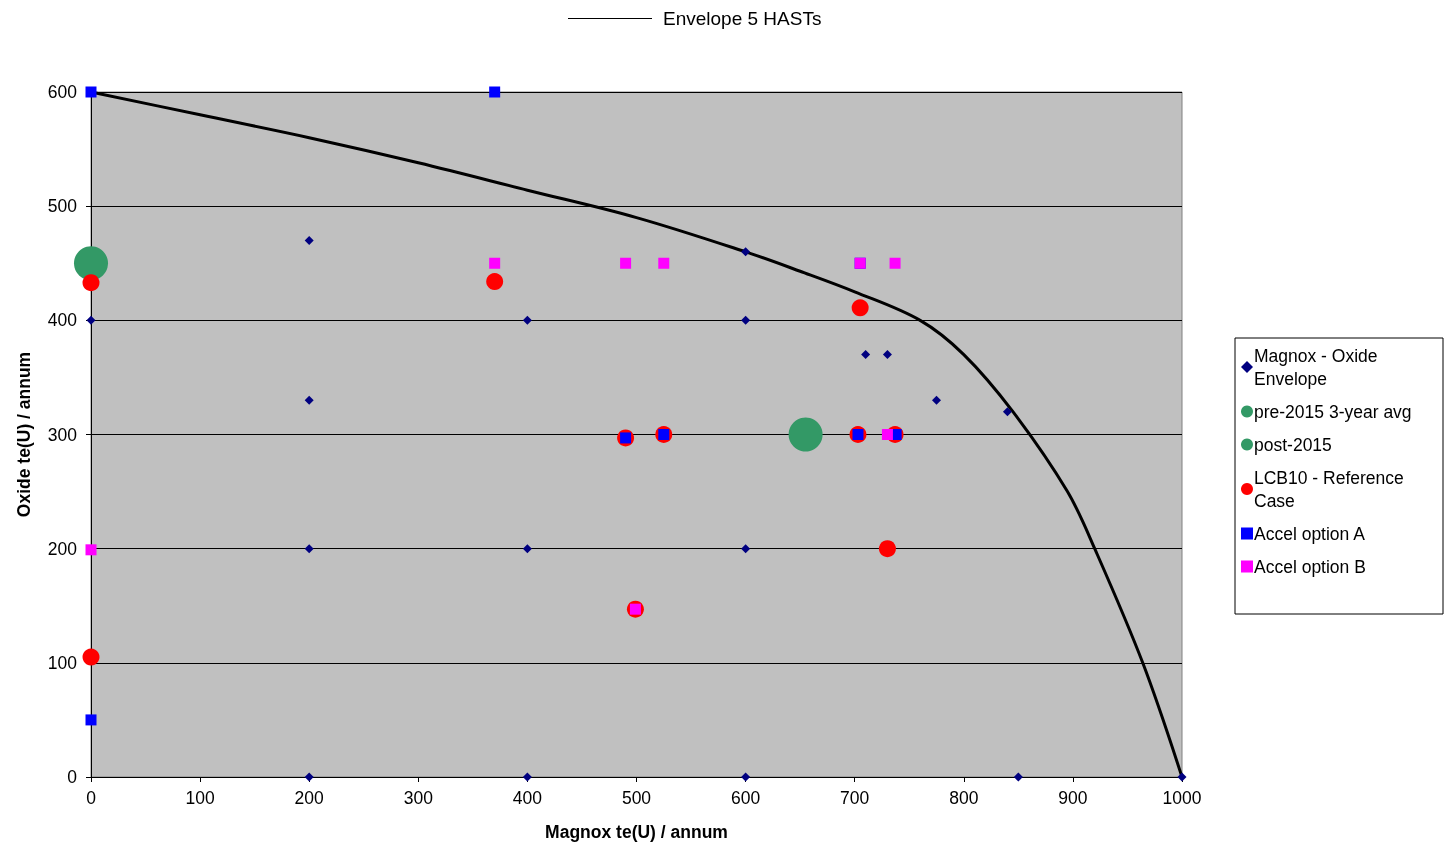 The image size is (1449, 853). What do you see at coordinates (855, 798) in the screenshot?
I see `x-tick-label: 700` at bounding box center [855, 798].